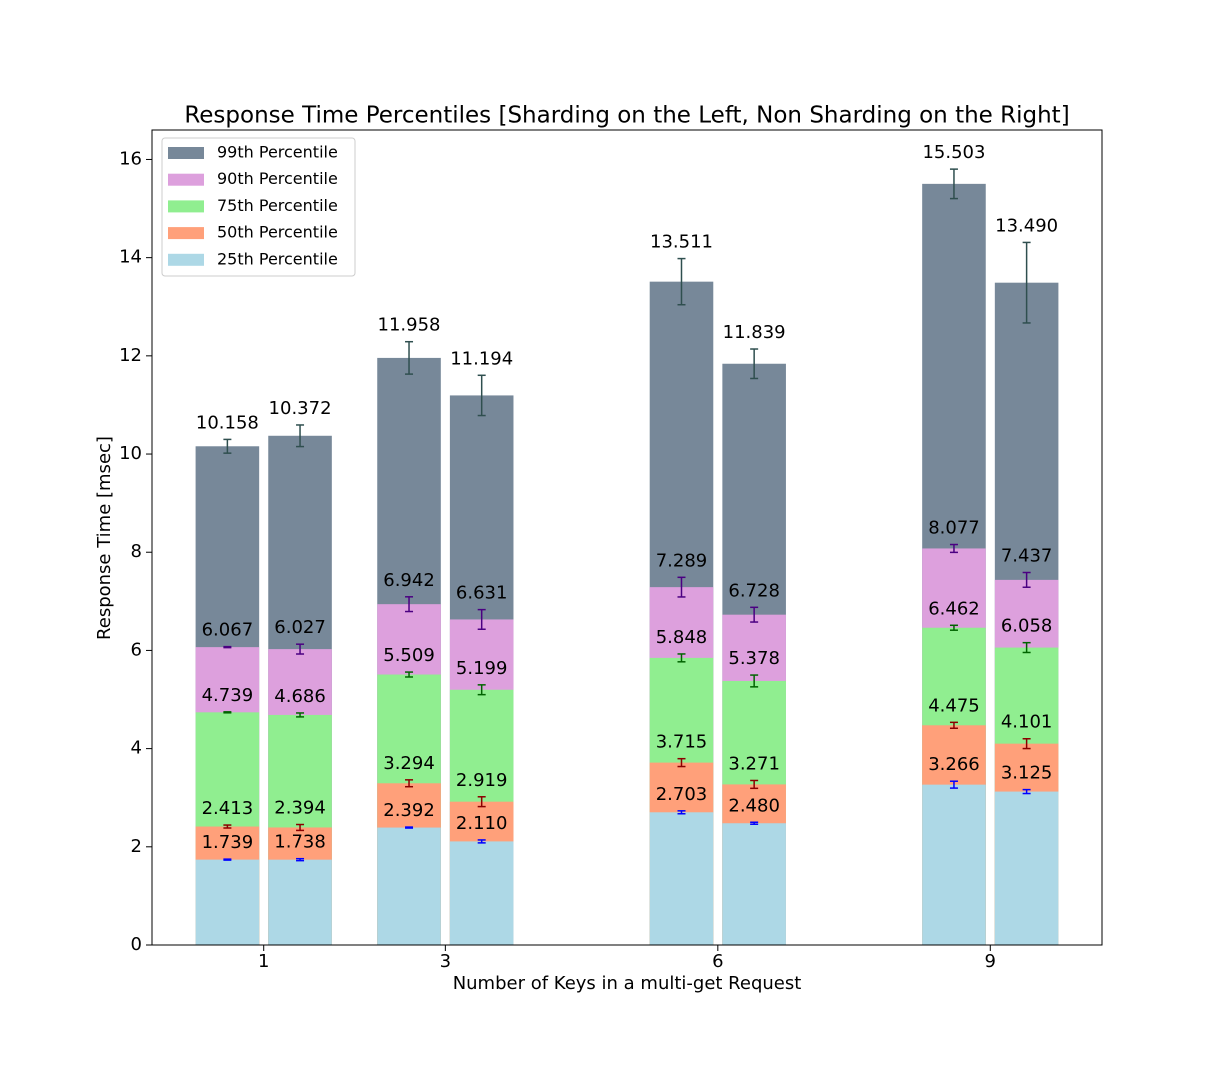 The image size is (1224, 1080). What do you see at coordinates (754, 658) in the screenshot?
I see `value-label: 5.378` at bounding box center [754, 658].